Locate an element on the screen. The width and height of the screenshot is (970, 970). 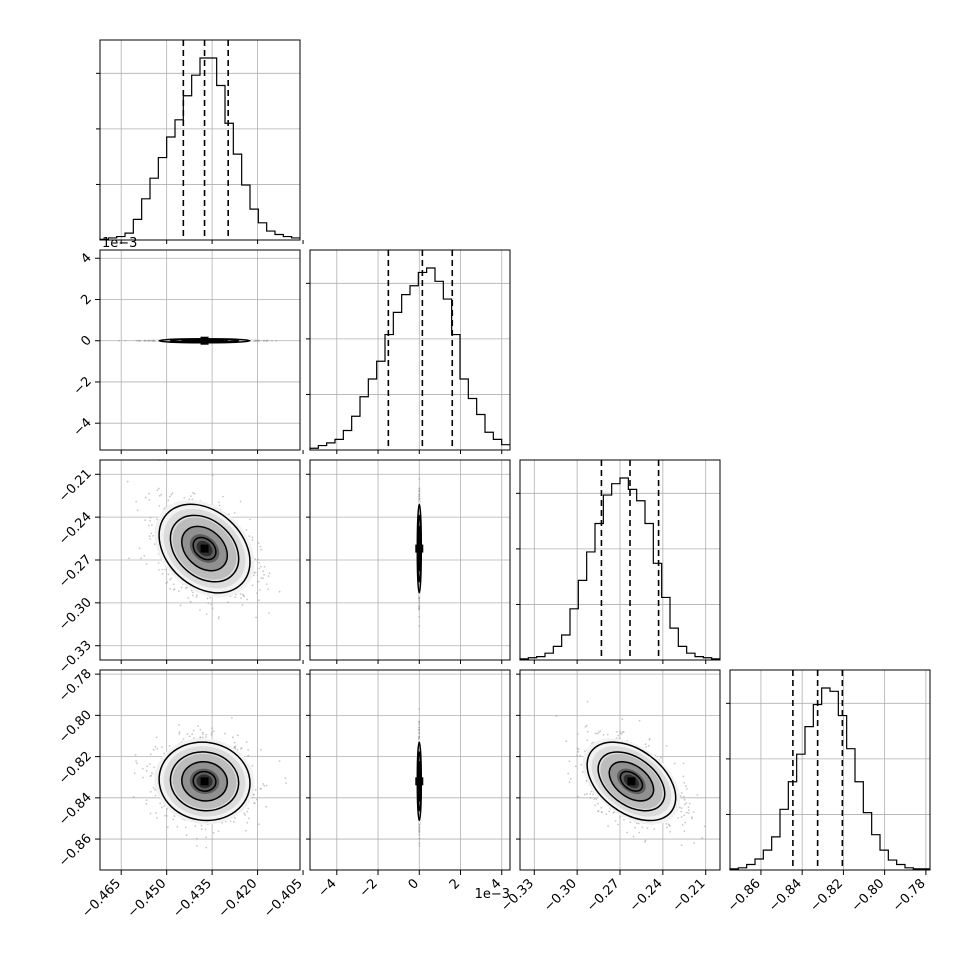
panel-content is located at coordinates (200, 350).